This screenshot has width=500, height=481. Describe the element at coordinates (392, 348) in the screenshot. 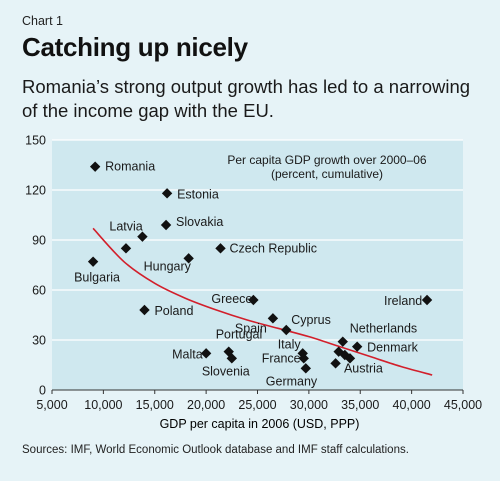

I see `point-label: Denmark` at that location.